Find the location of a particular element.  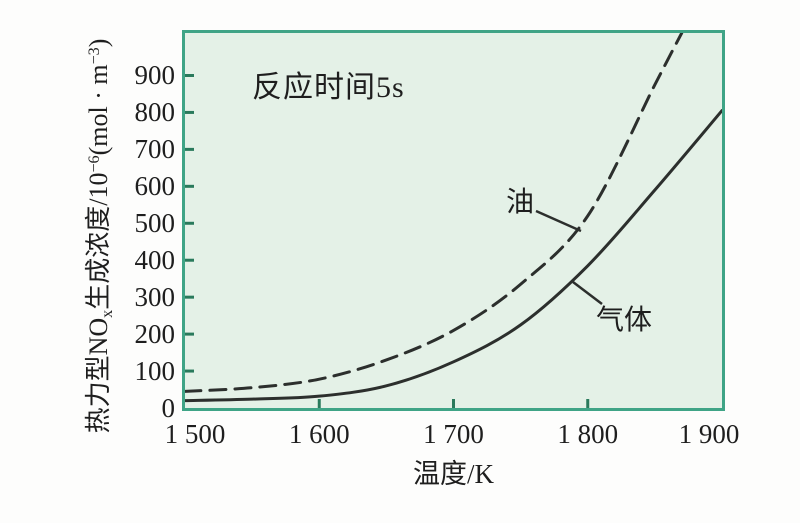

y-tick-label: 800 is located at coordinates (155, 112).